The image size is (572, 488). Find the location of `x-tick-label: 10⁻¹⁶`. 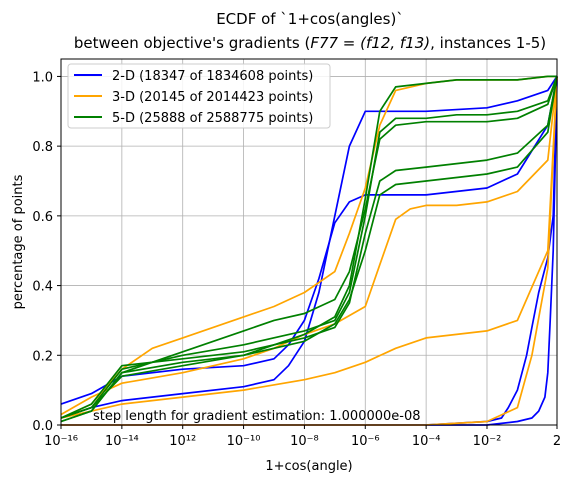

x-tick-label: 10⁻¹⁶ is located at coordinates (61, 441).